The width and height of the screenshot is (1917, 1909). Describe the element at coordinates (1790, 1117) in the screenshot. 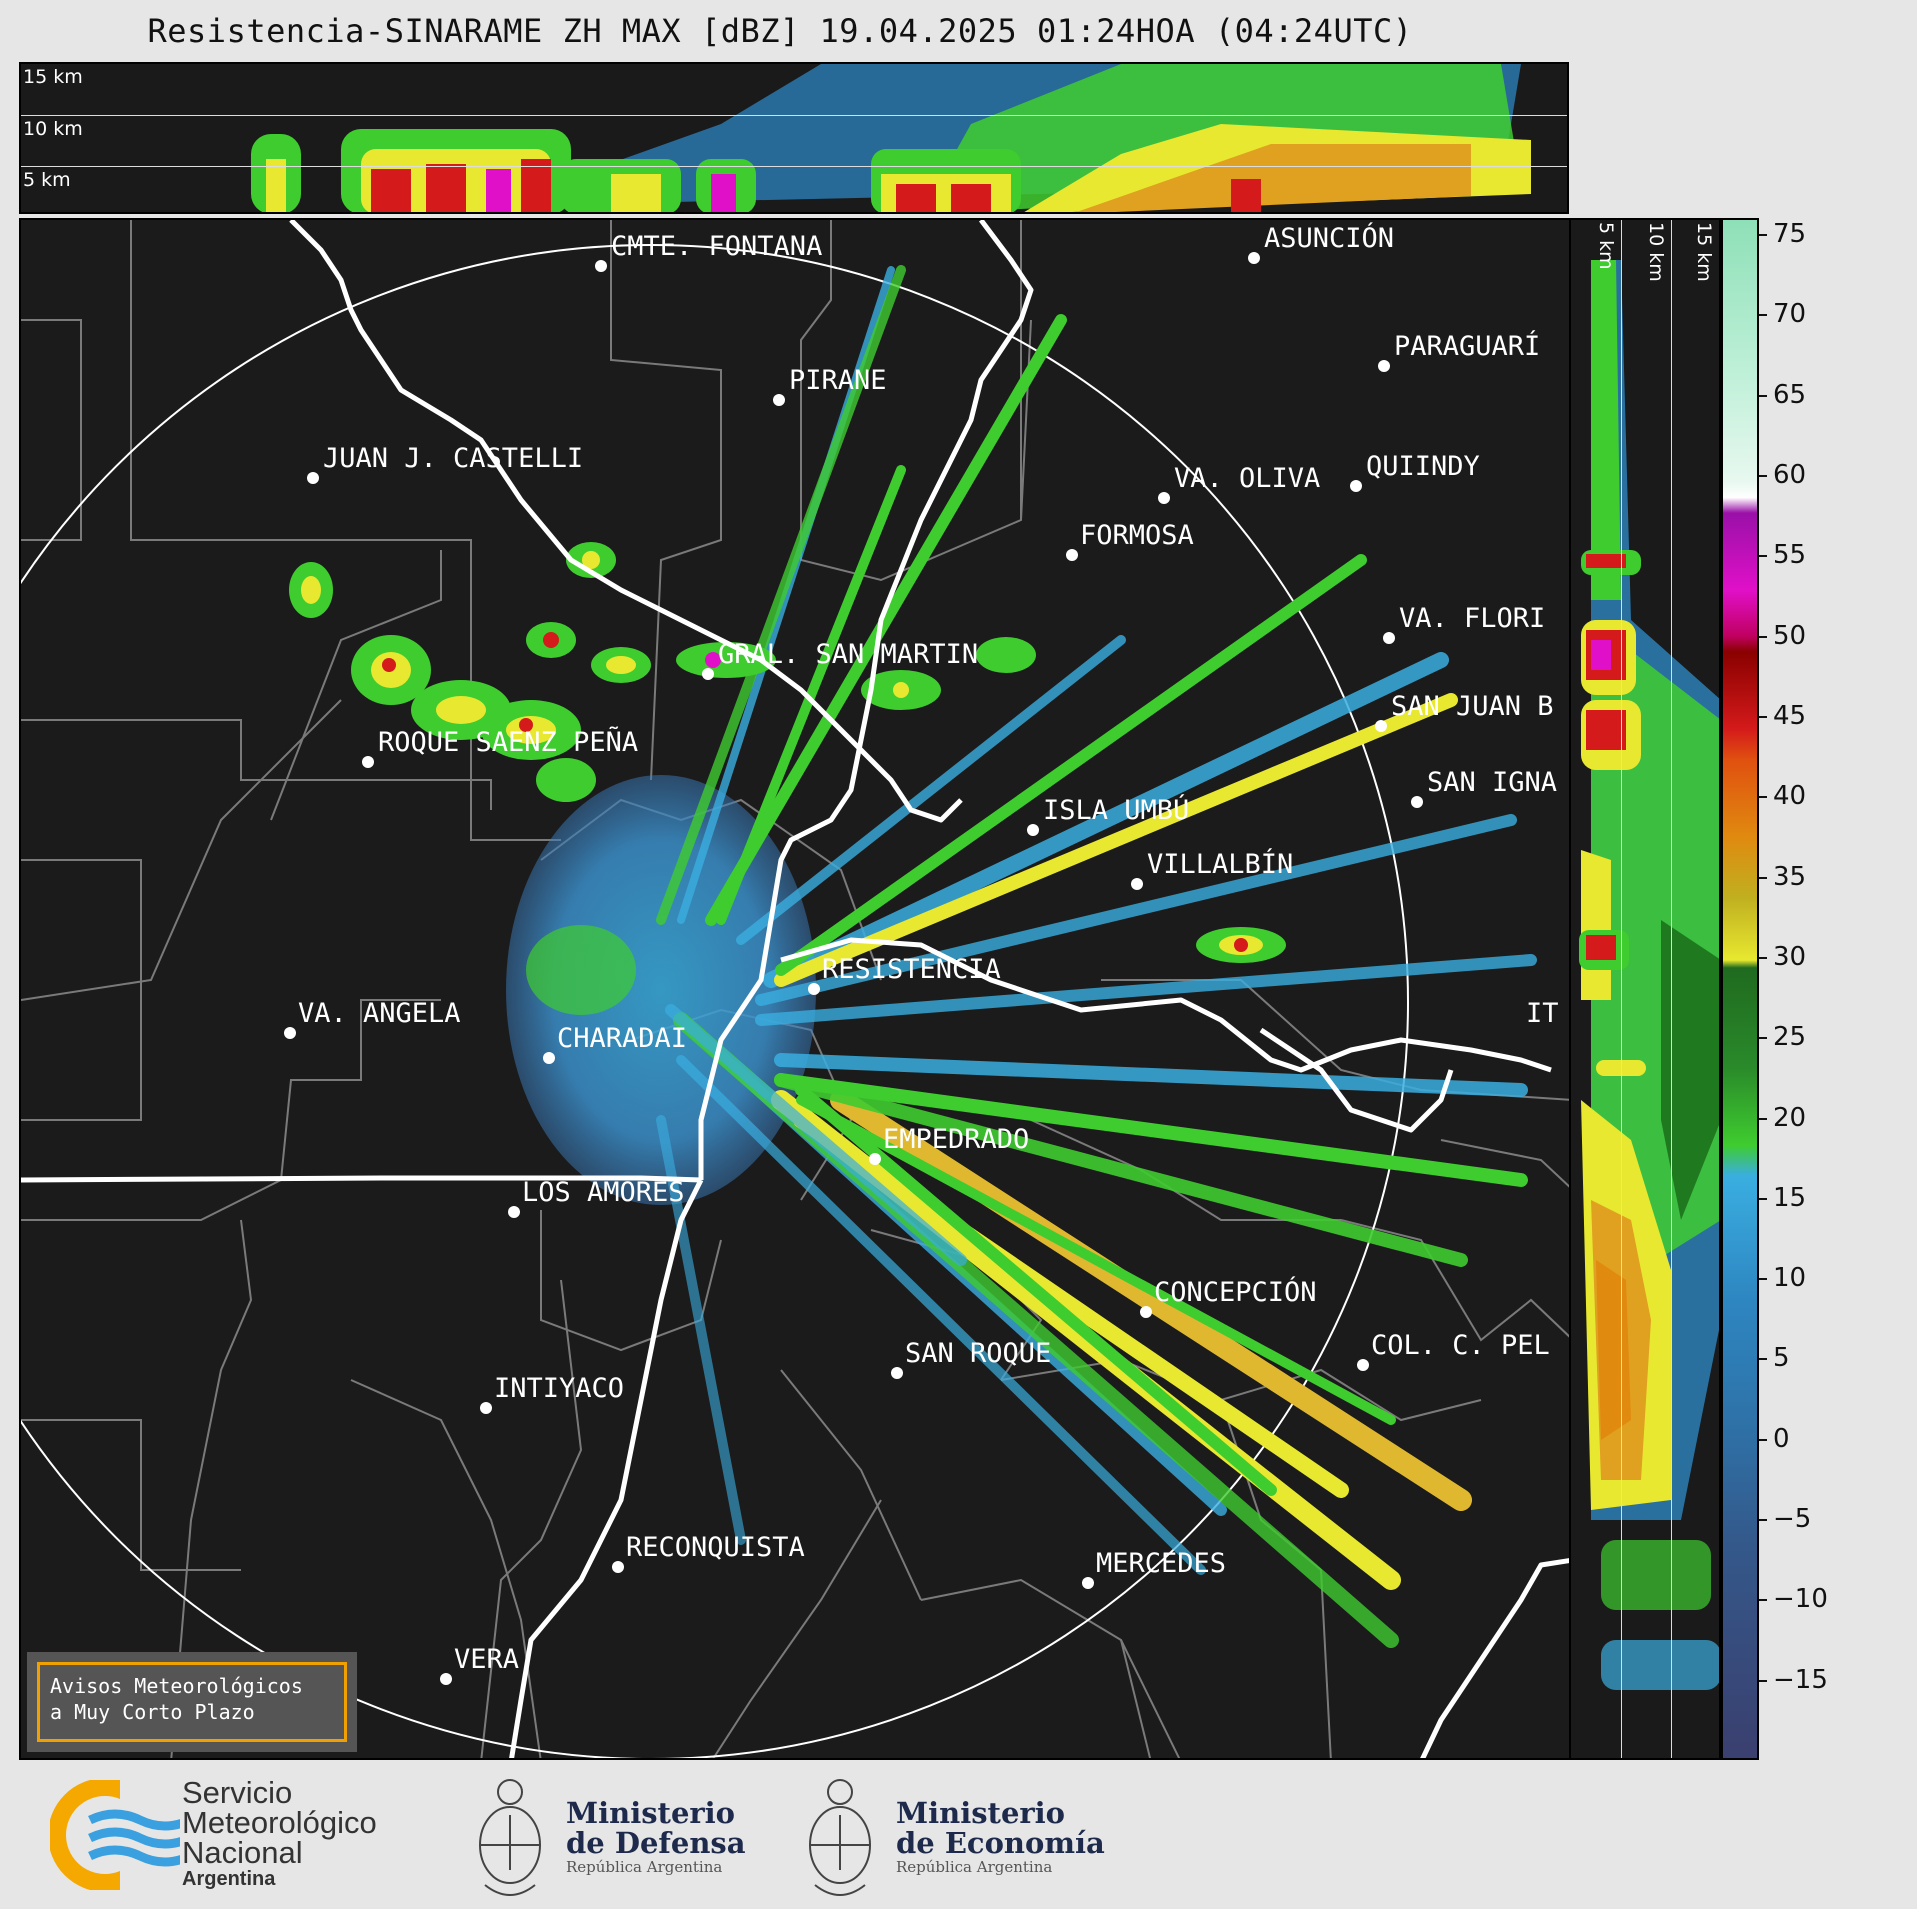

I see `colorbar-tick-label: 20` at that location.